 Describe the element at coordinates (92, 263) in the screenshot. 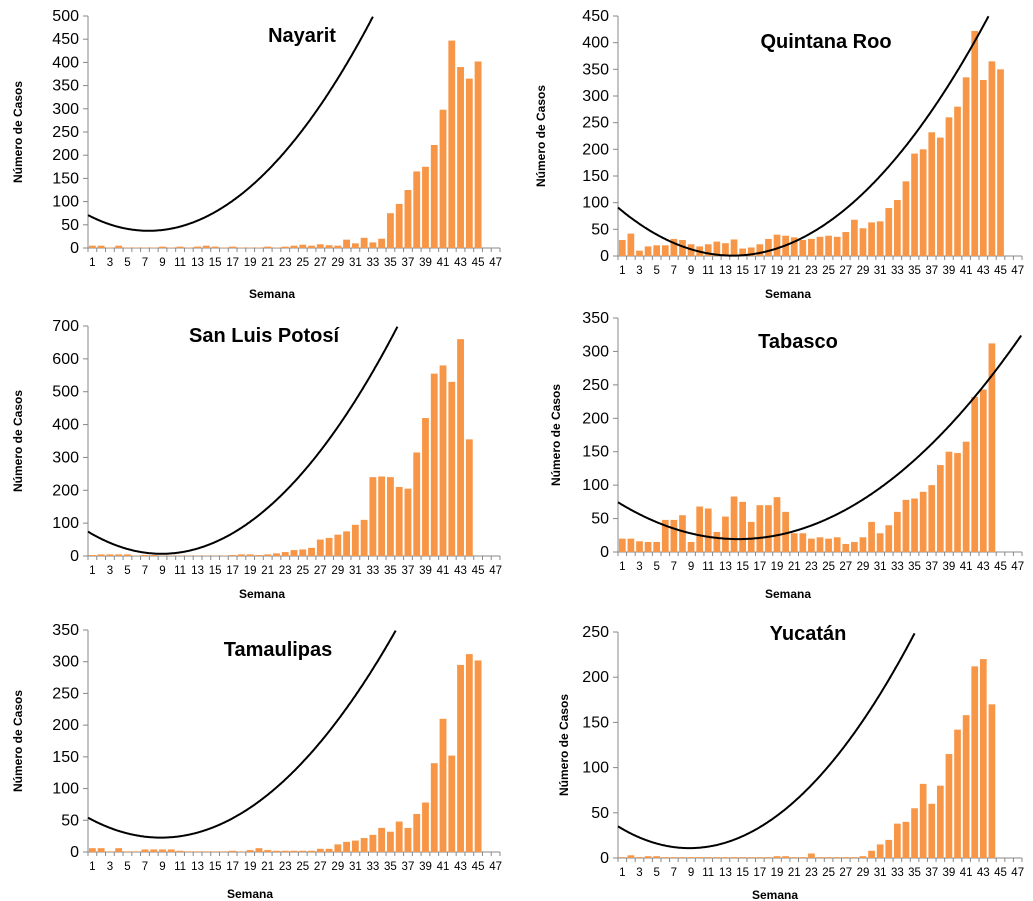

I see `x-tick-label: 1` at that location.